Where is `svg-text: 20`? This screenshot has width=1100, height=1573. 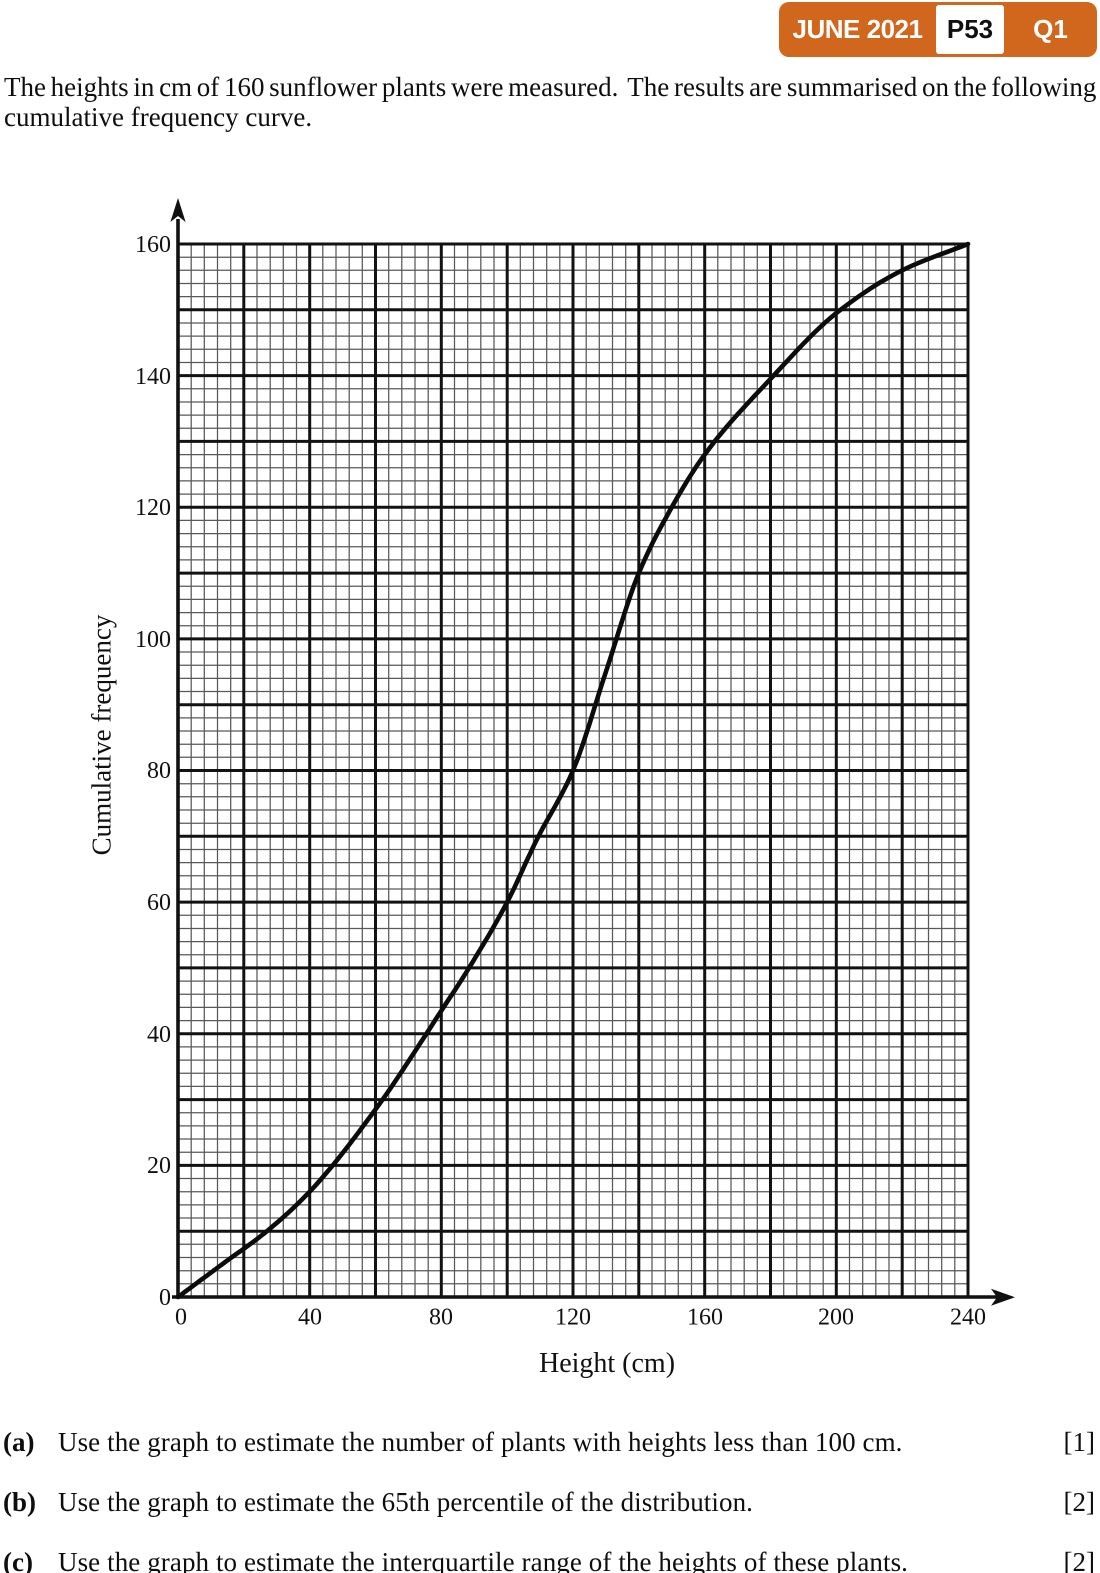
svg-text: 20 is located at coordinates (159, 1166).